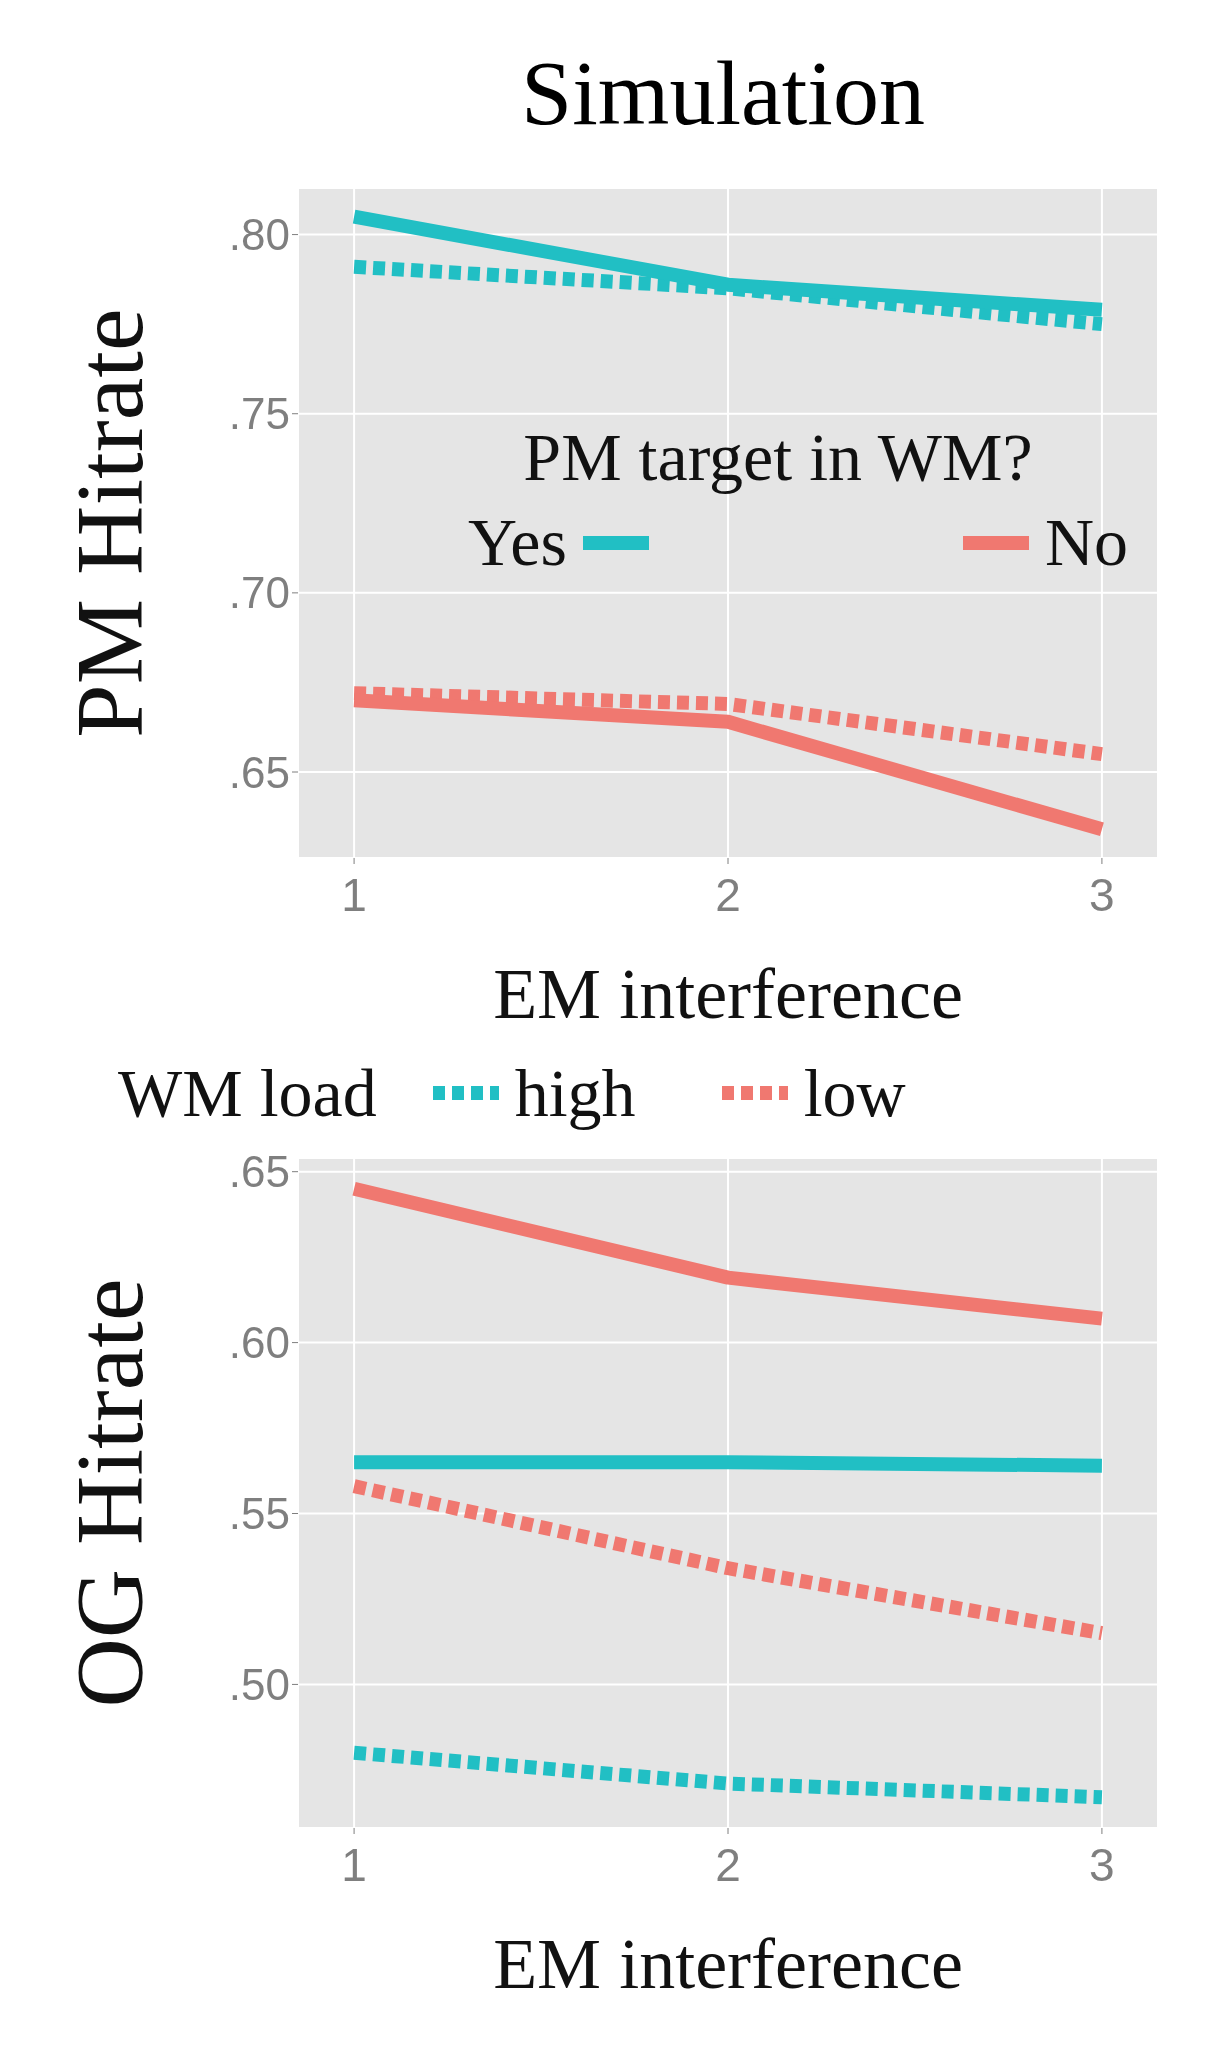  Describe the element at coordinates (259, 1514) in the screenshot. I see `y-tick-label: .55` at that location.